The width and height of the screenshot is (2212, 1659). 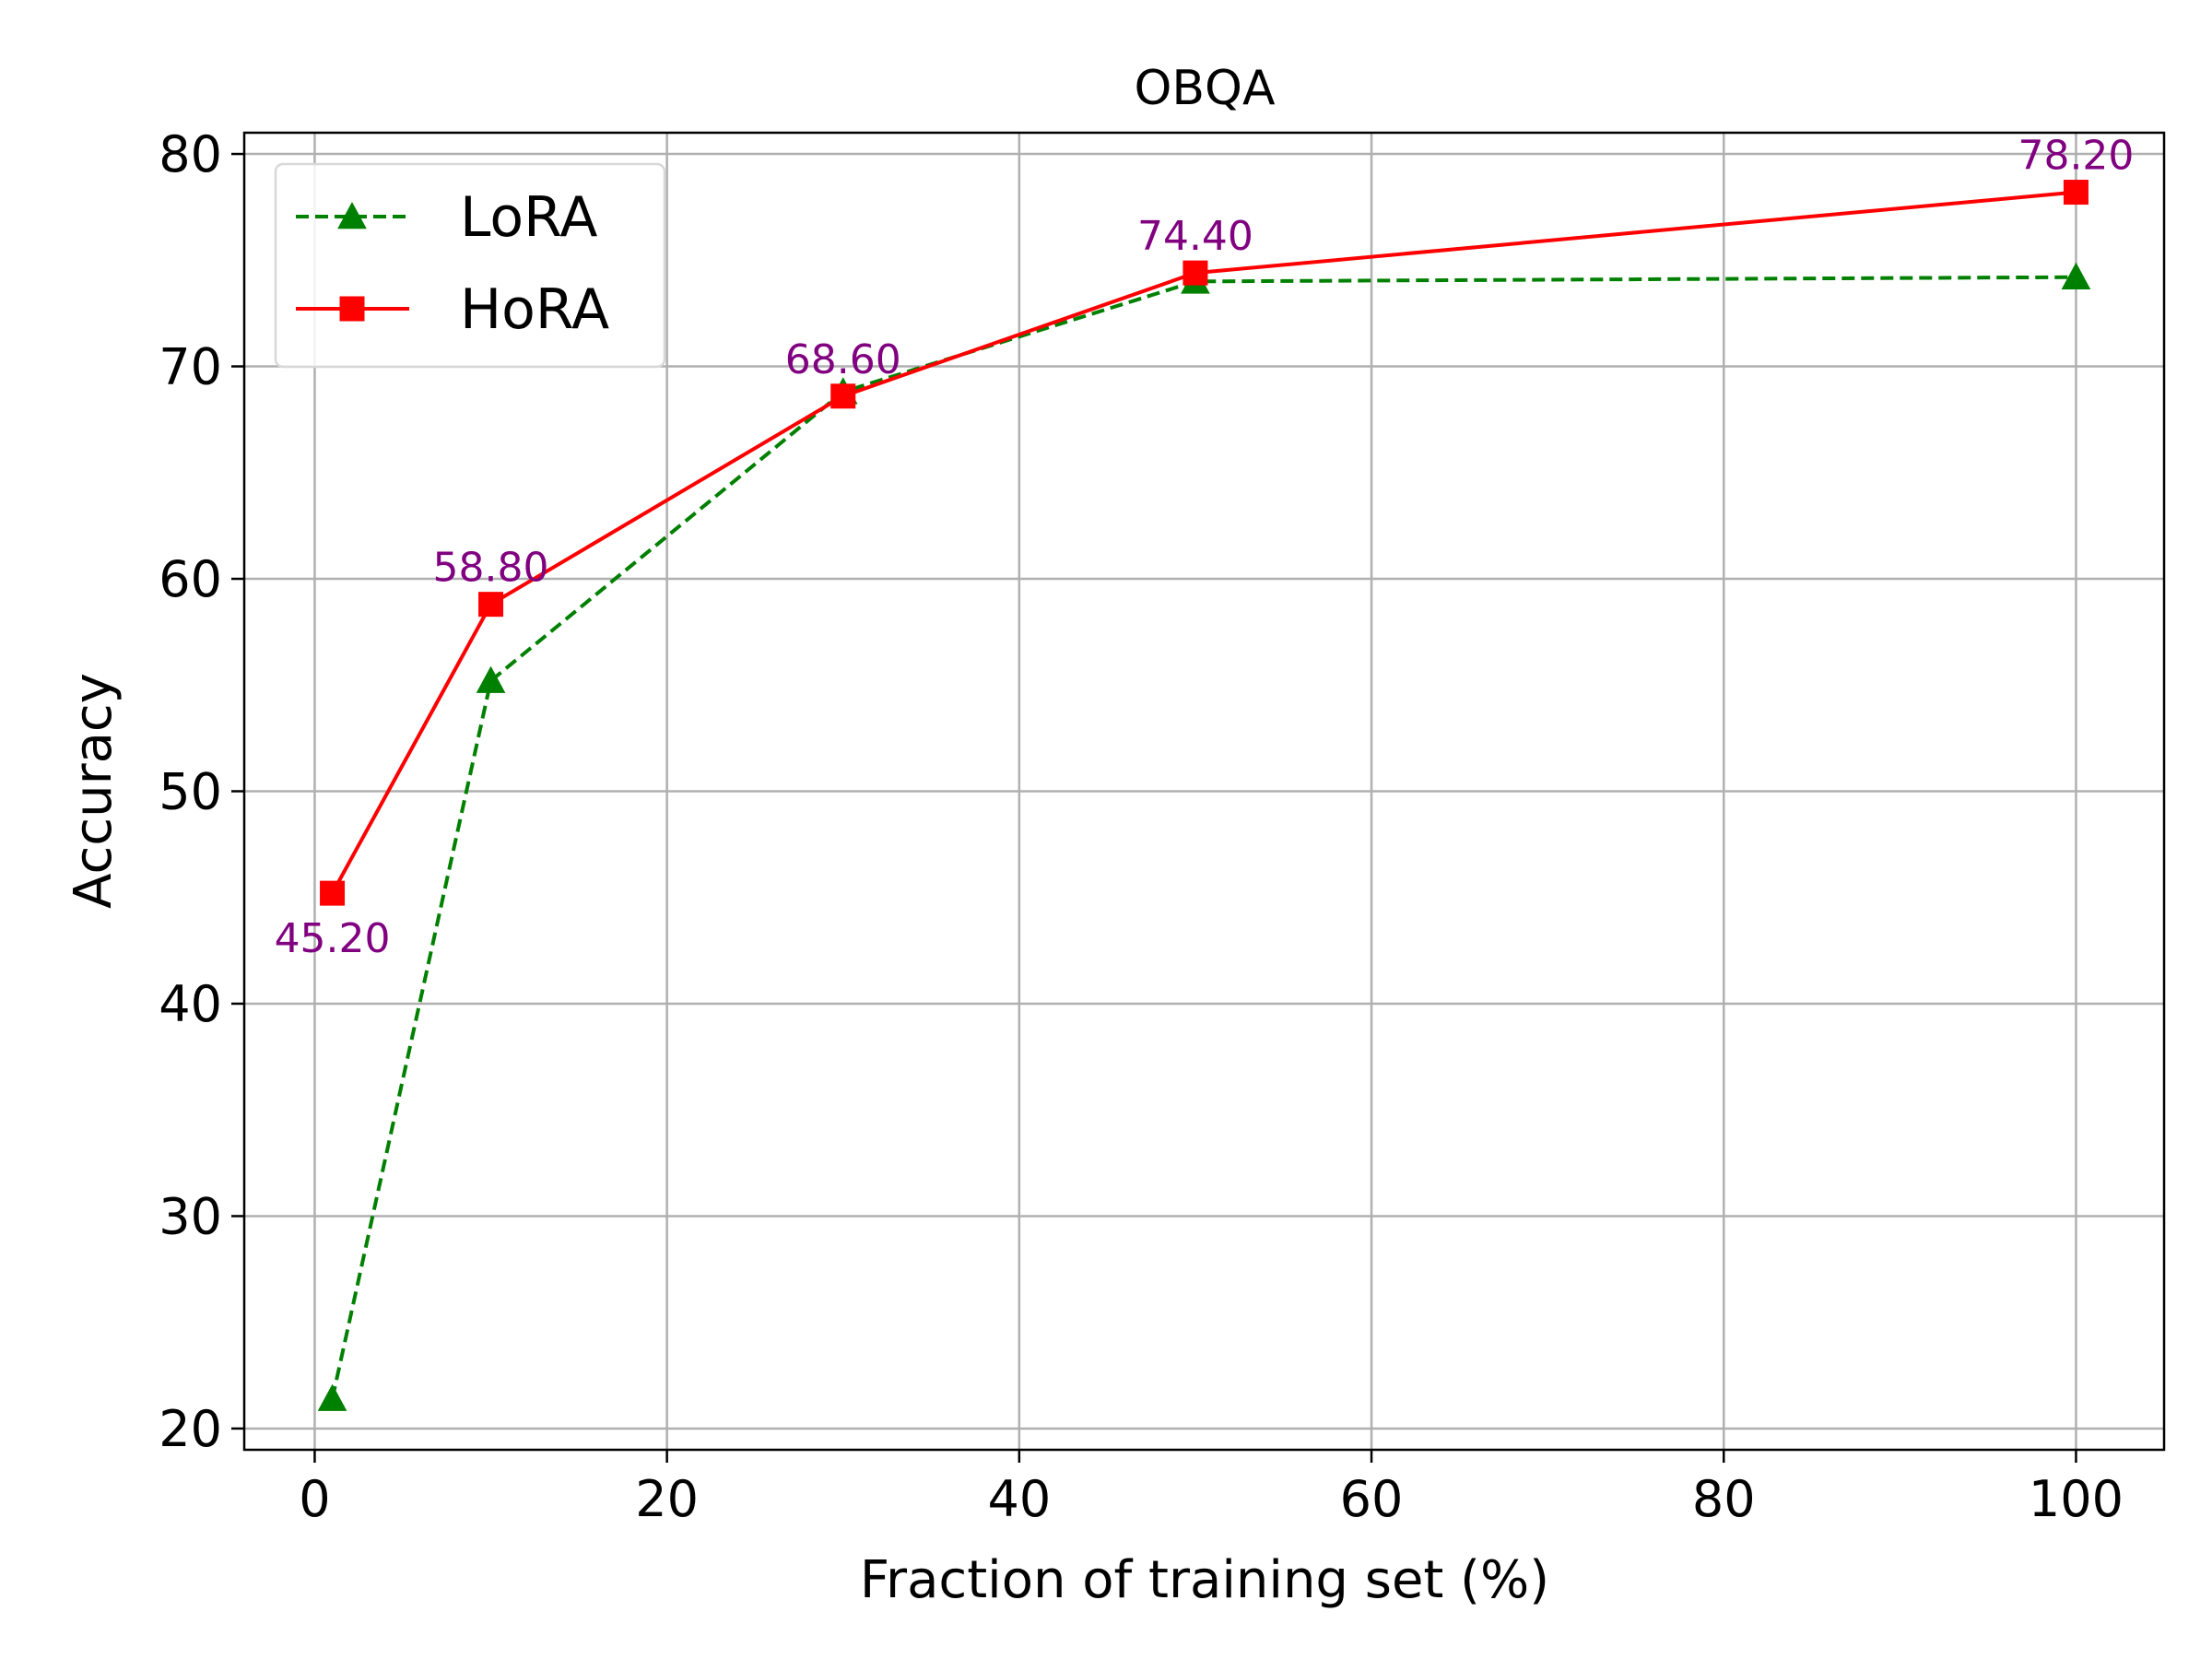 I want to click on x-tick-label: 100, so click(x=2076, y=1499).